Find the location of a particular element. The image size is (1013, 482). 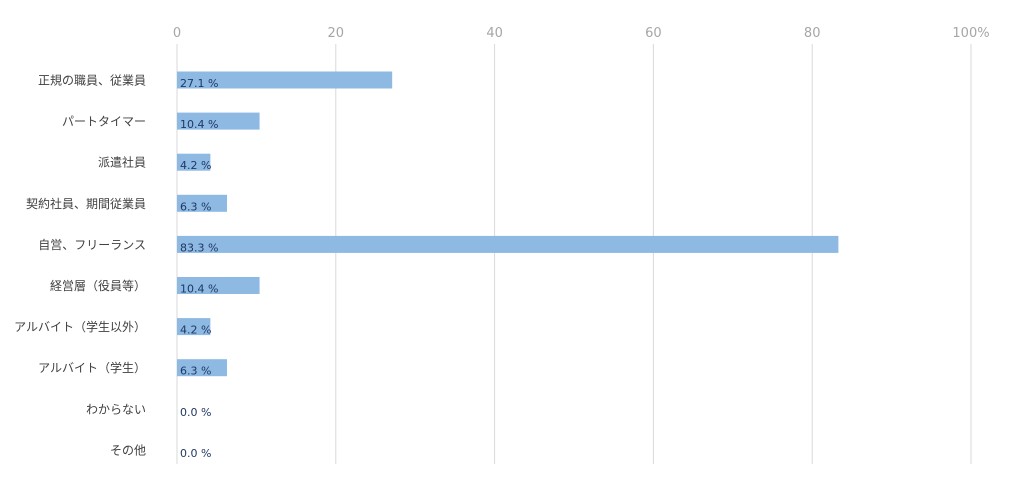

category-label: 派遣社員 is located at coordinates (122, 162).